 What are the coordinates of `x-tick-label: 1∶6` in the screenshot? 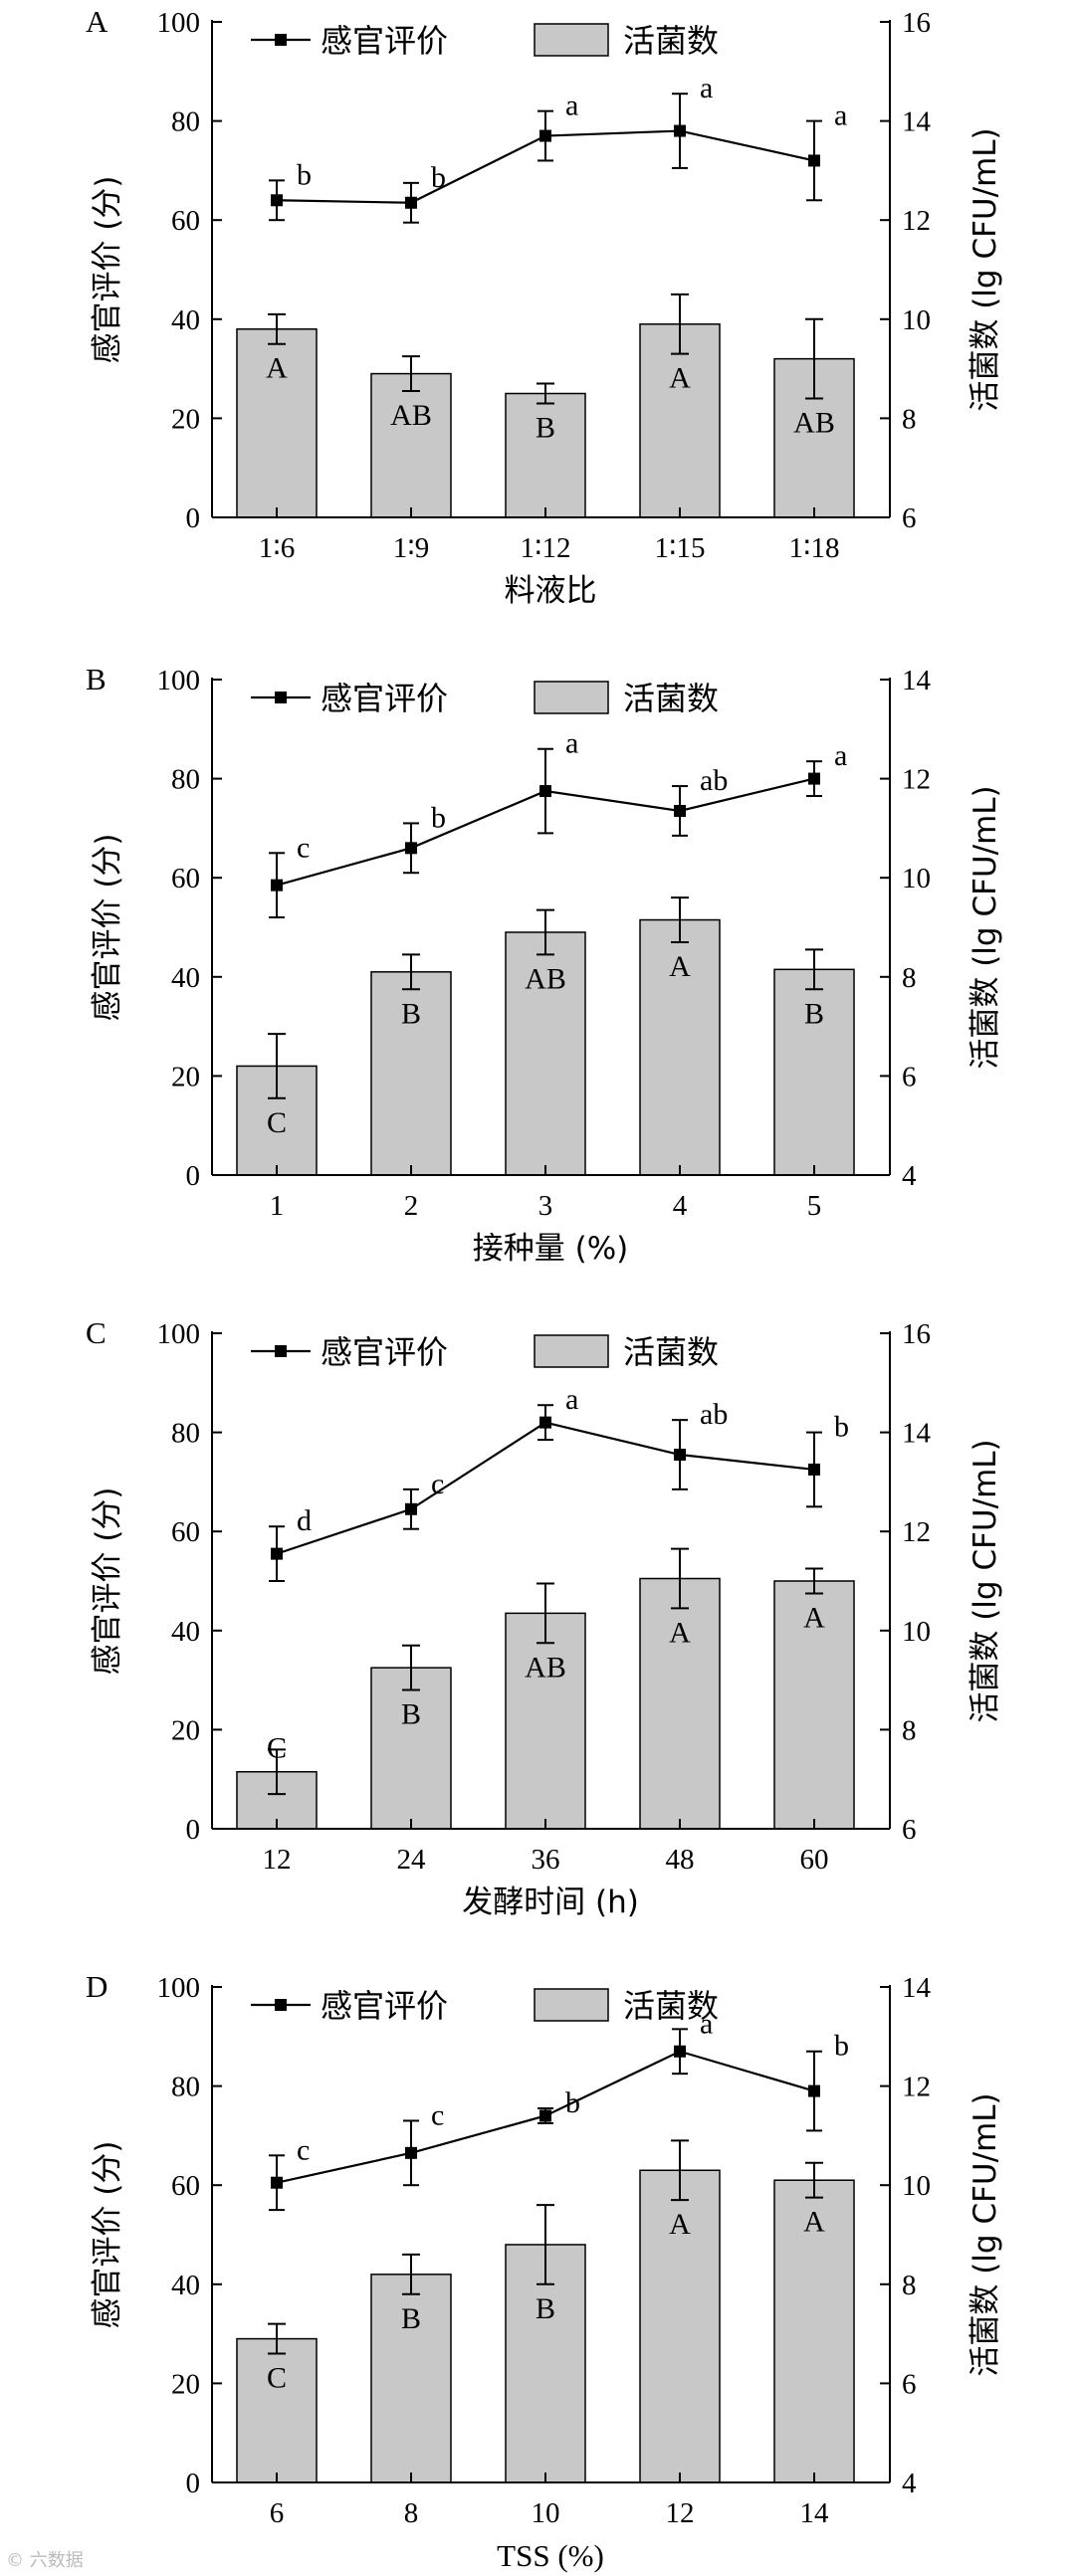 It's located at (278, 548).